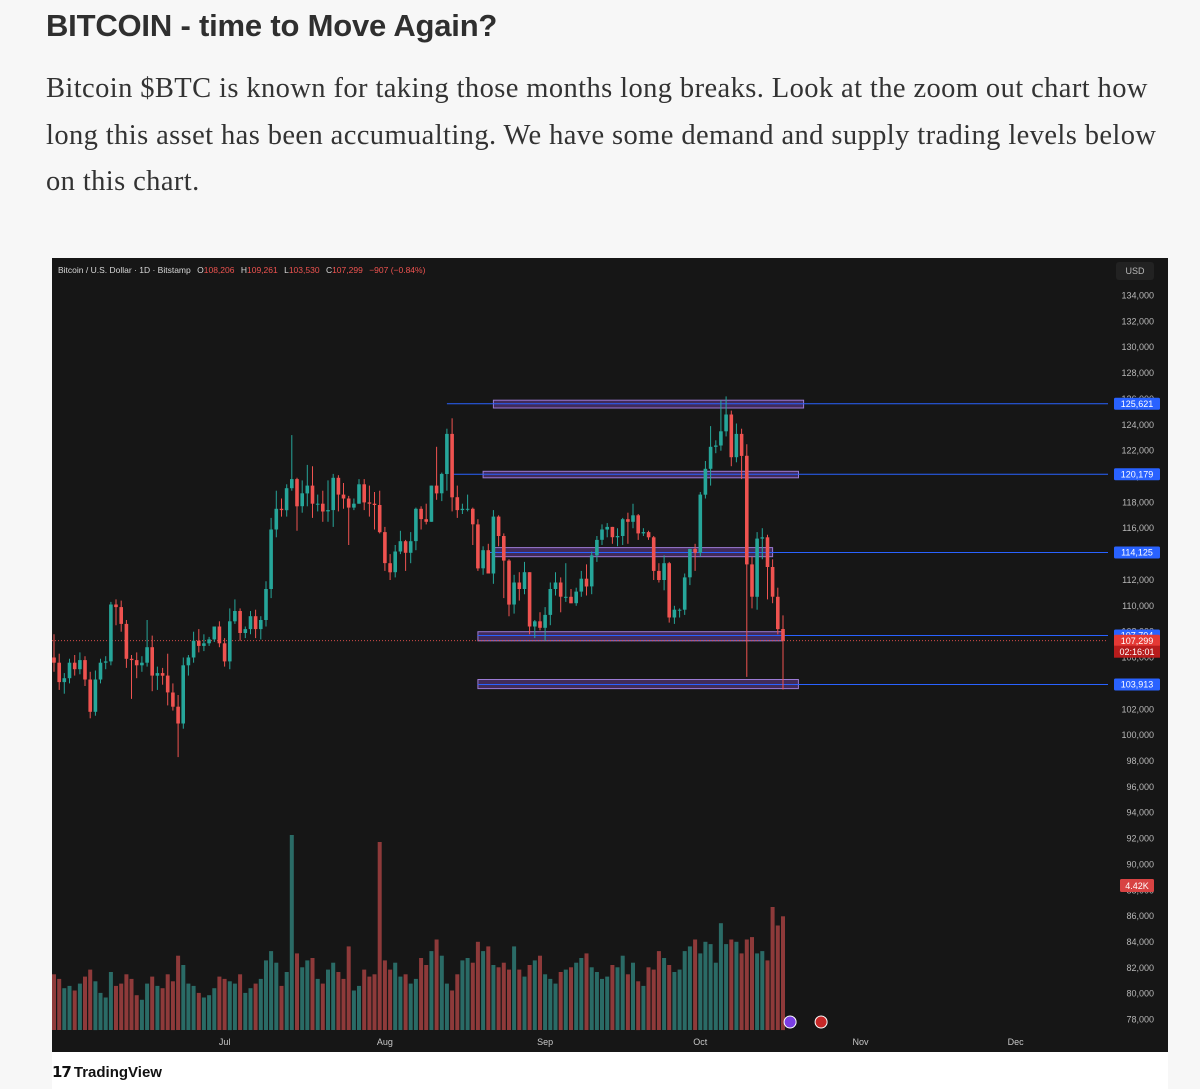 Image resolution: width=1200 pixels, height=1089 pixels. Describe the element at coordinates (1135, 271) in the screenshot. I see `currency-badge` at that location.